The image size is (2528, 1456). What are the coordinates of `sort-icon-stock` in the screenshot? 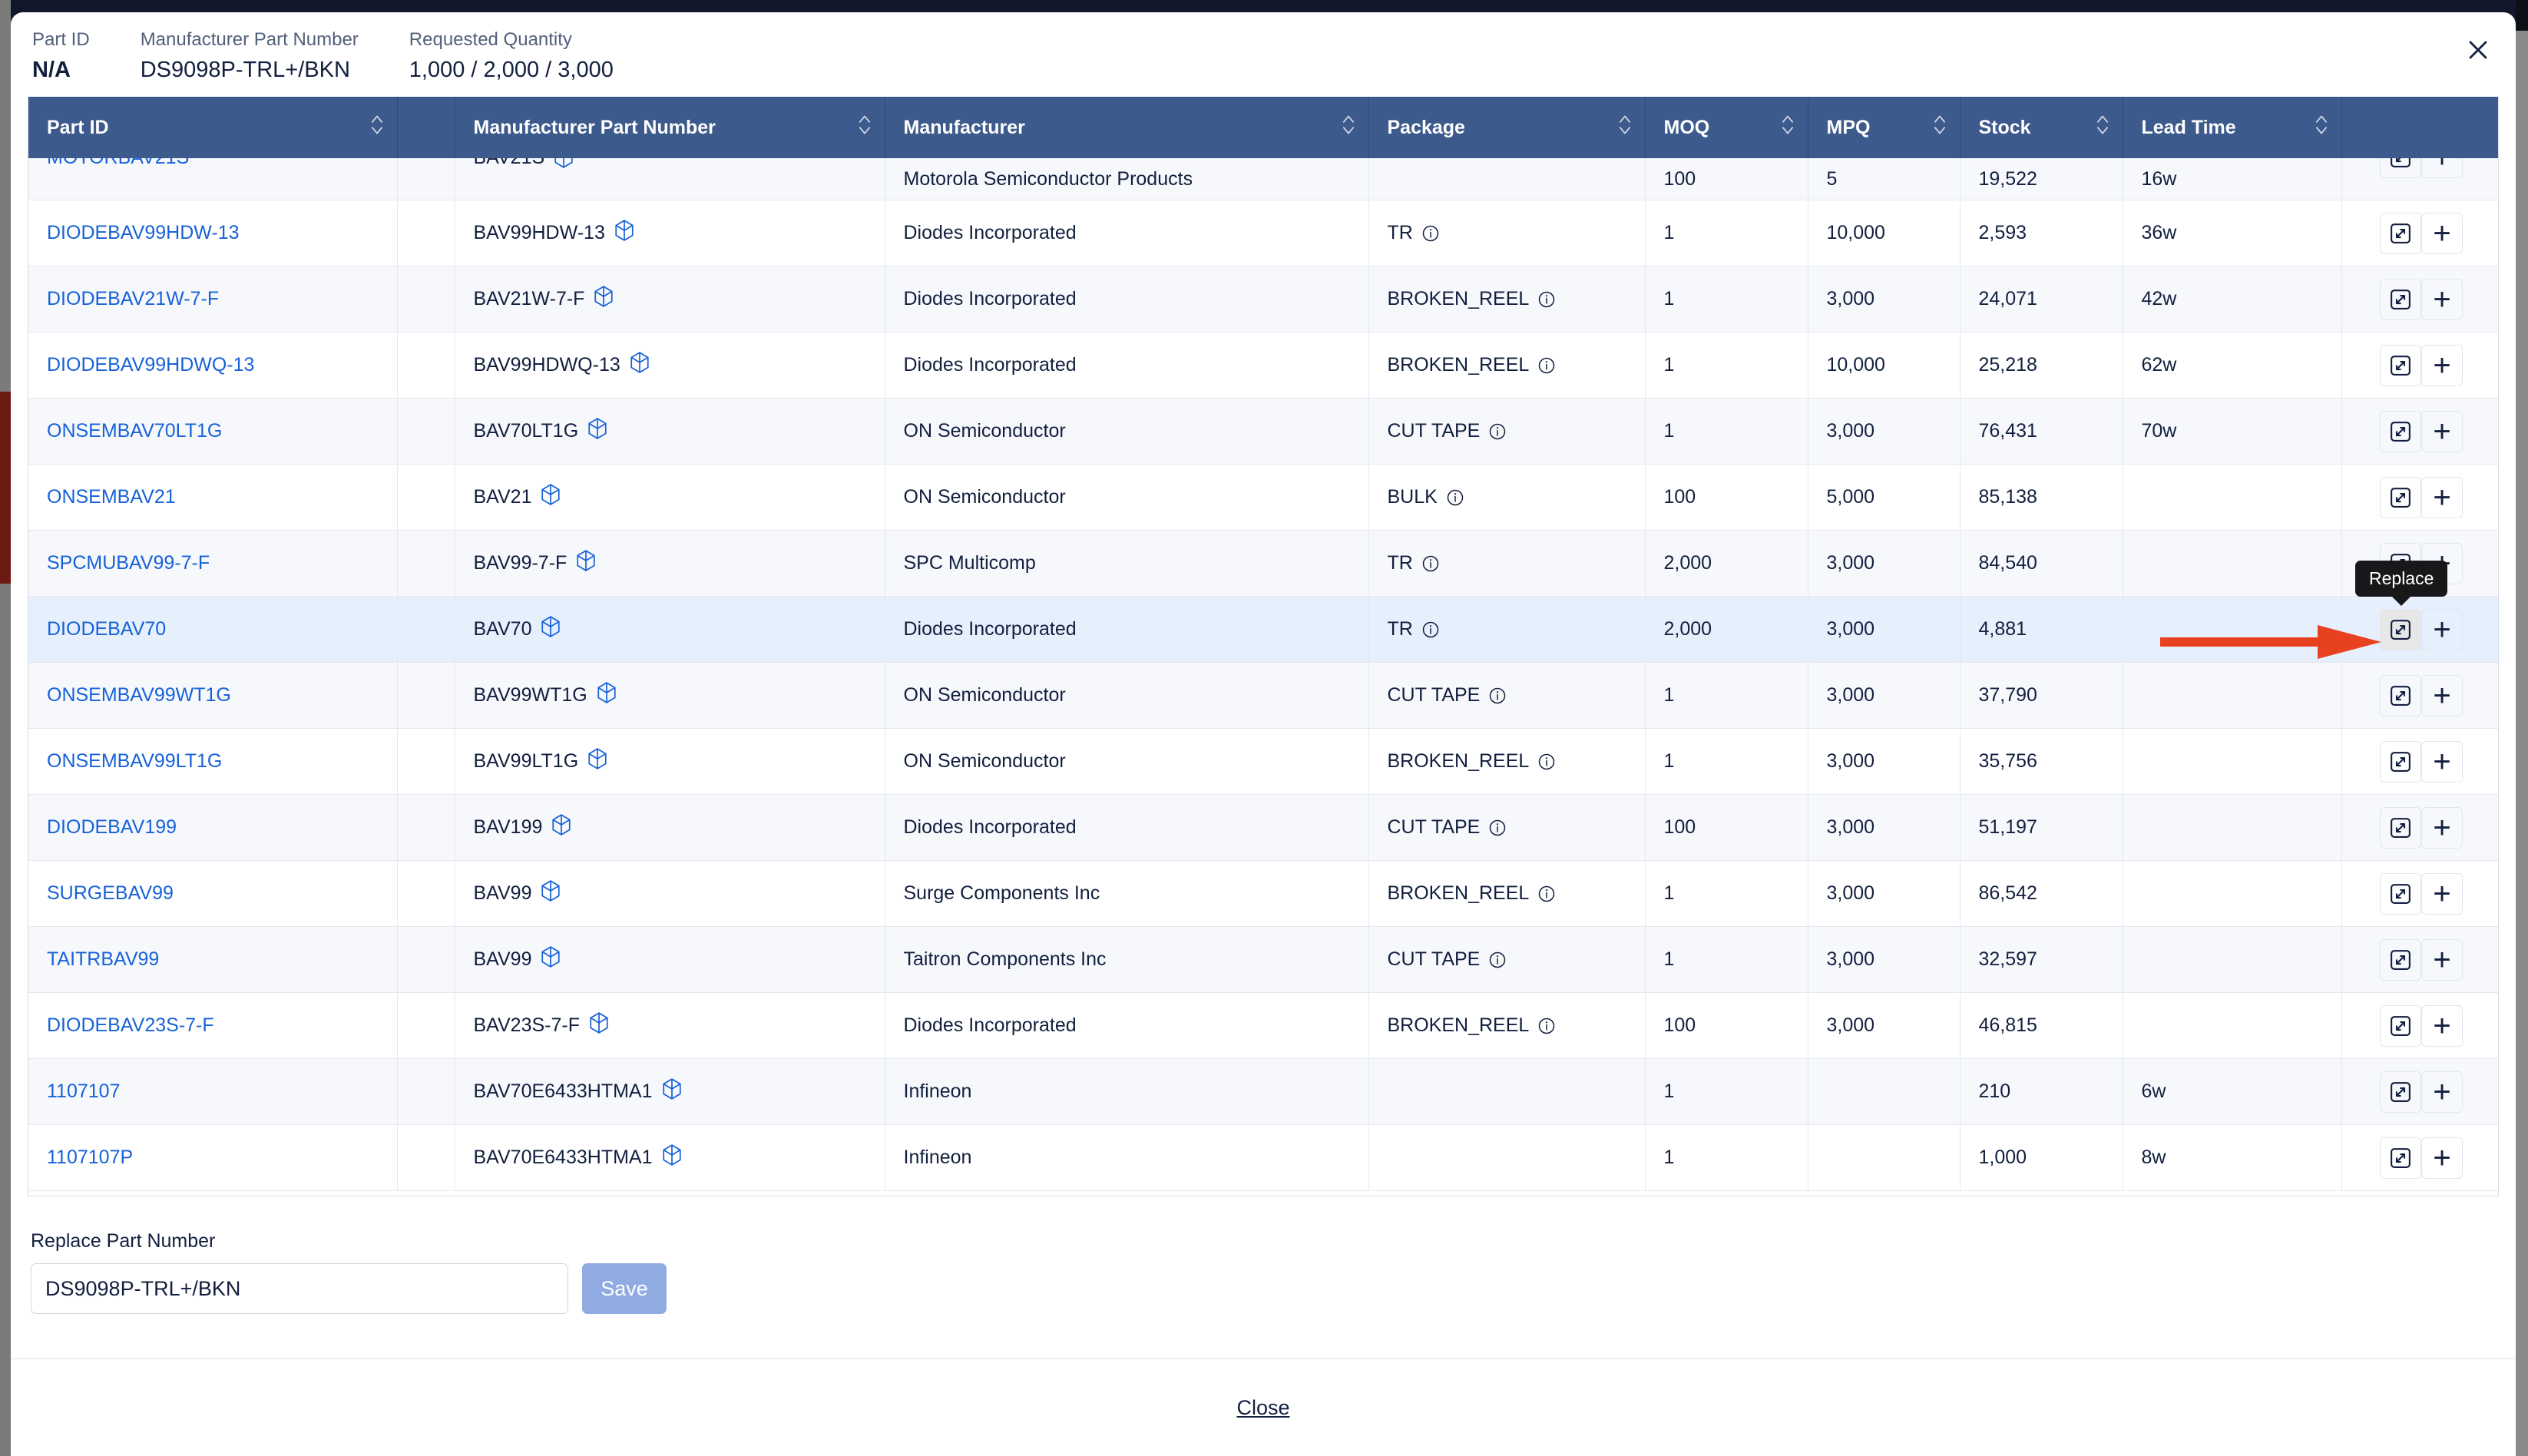 It's located at (2103, 128).